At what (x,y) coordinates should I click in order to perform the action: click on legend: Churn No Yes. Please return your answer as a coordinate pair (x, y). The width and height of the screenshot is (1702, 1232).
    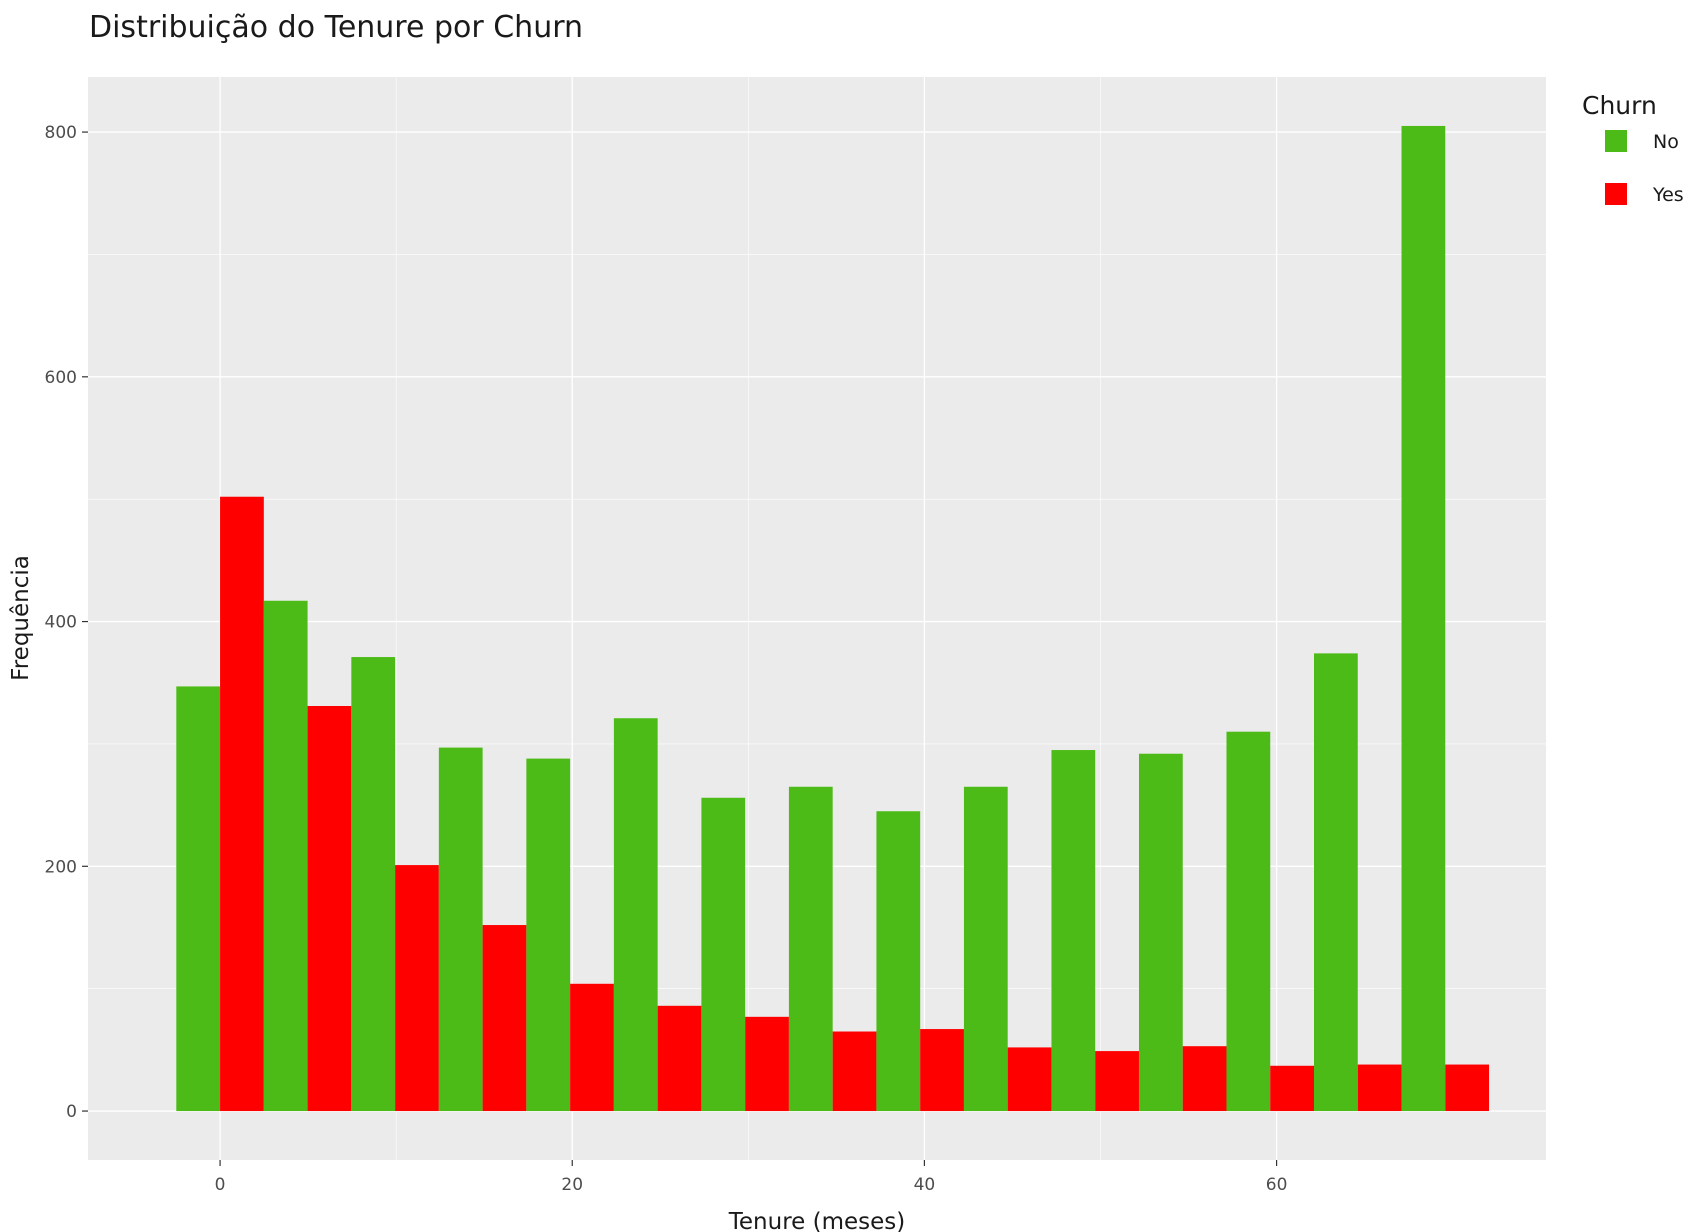
    Looking at the image, I should click on (1633, 148).